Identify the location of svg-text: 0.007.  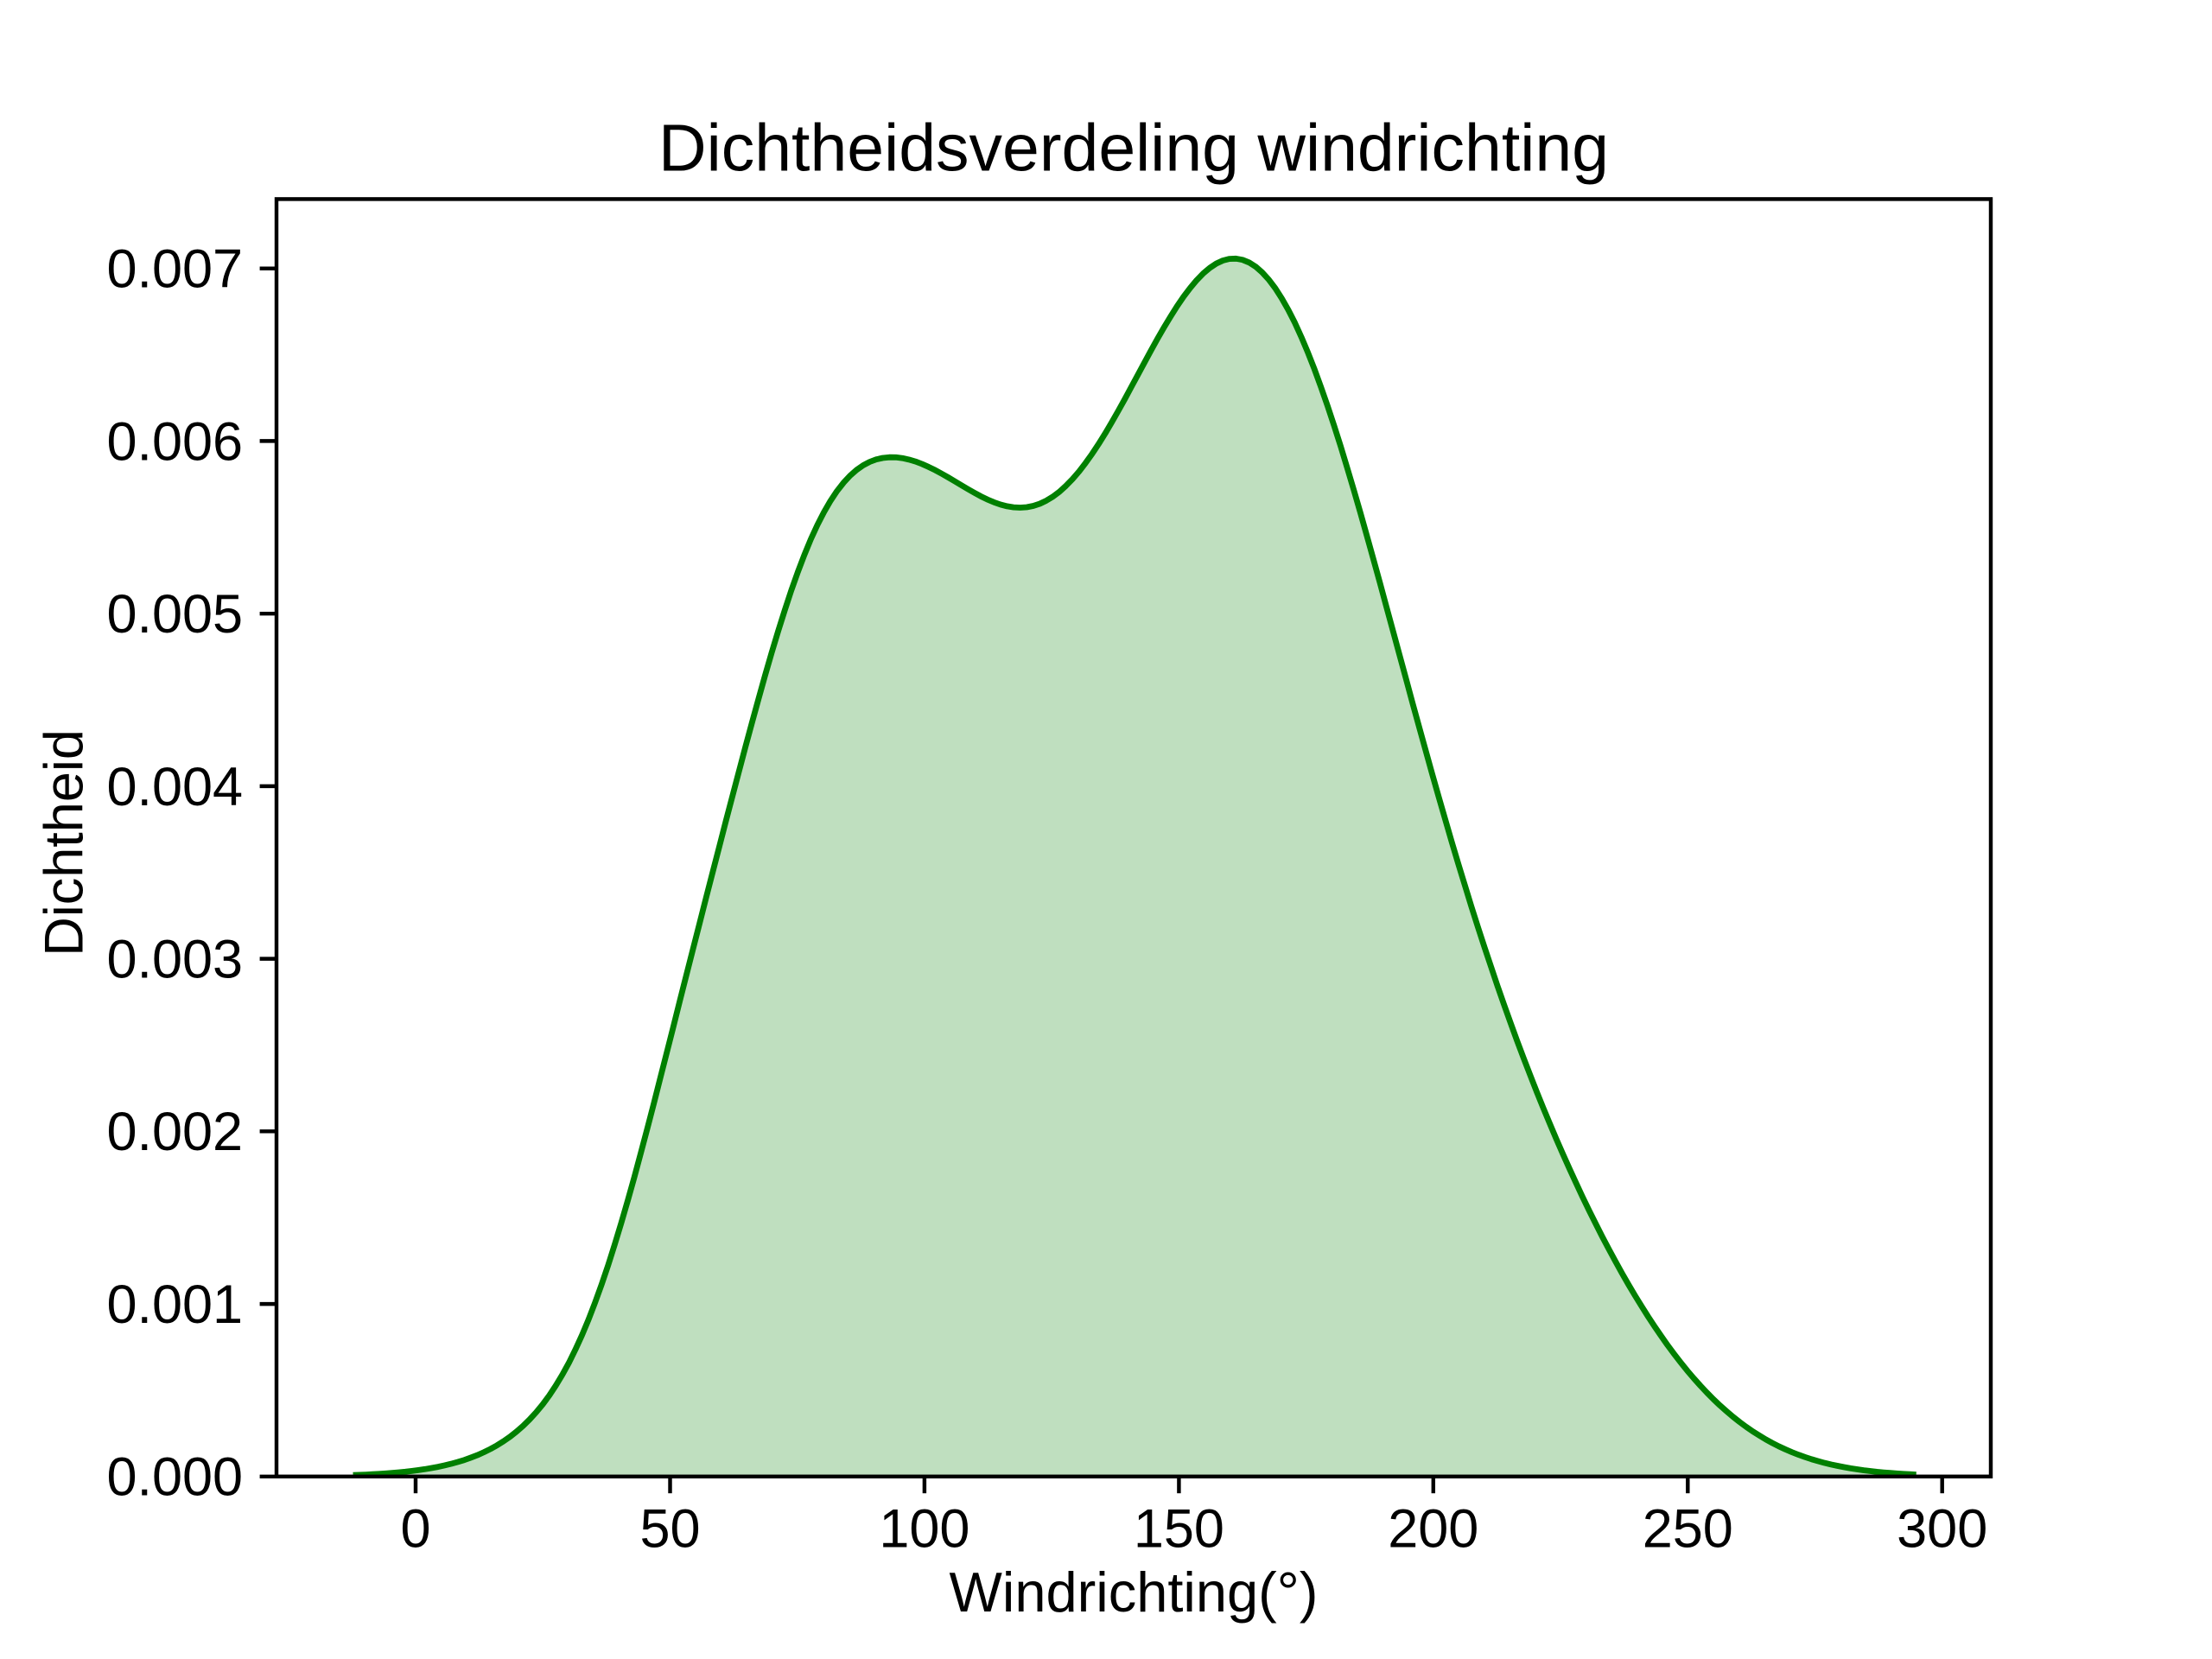
(174, 269).